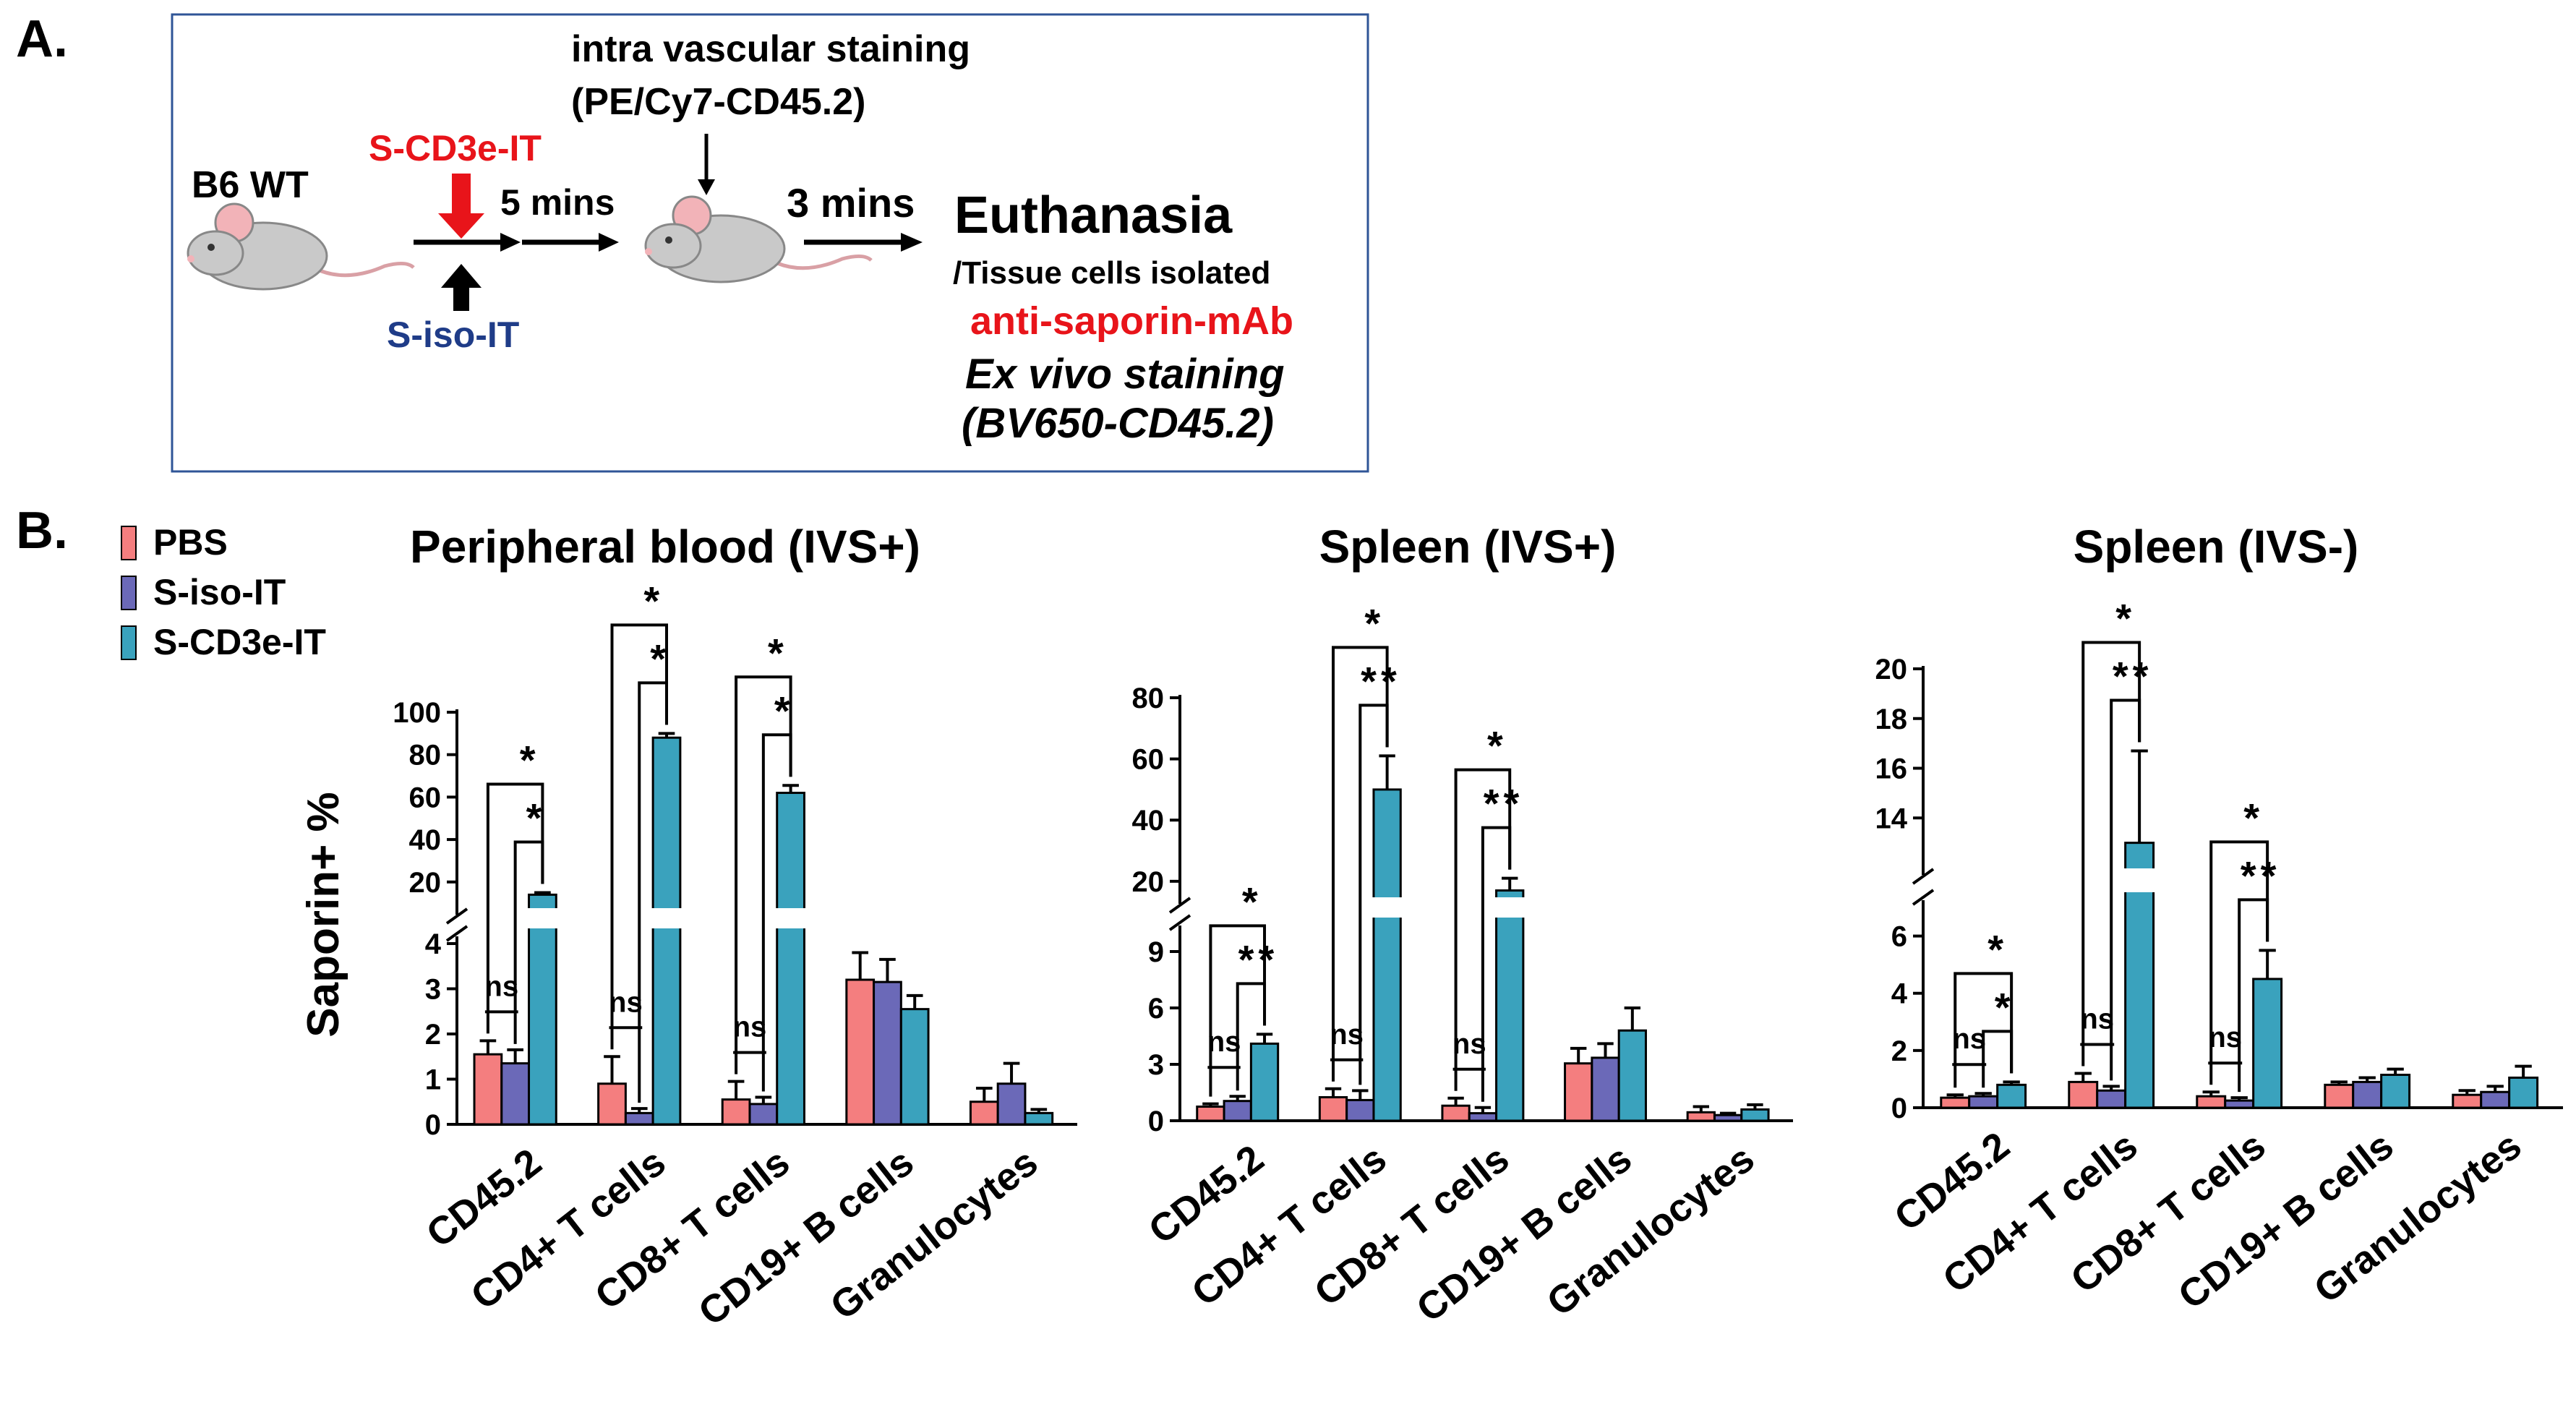 The image size is (2576, 1402). What do you see at coordinates (557, 203) in the screenshot?
I see `five-mins-label: 5 mins` at bounding box center [557, 203].